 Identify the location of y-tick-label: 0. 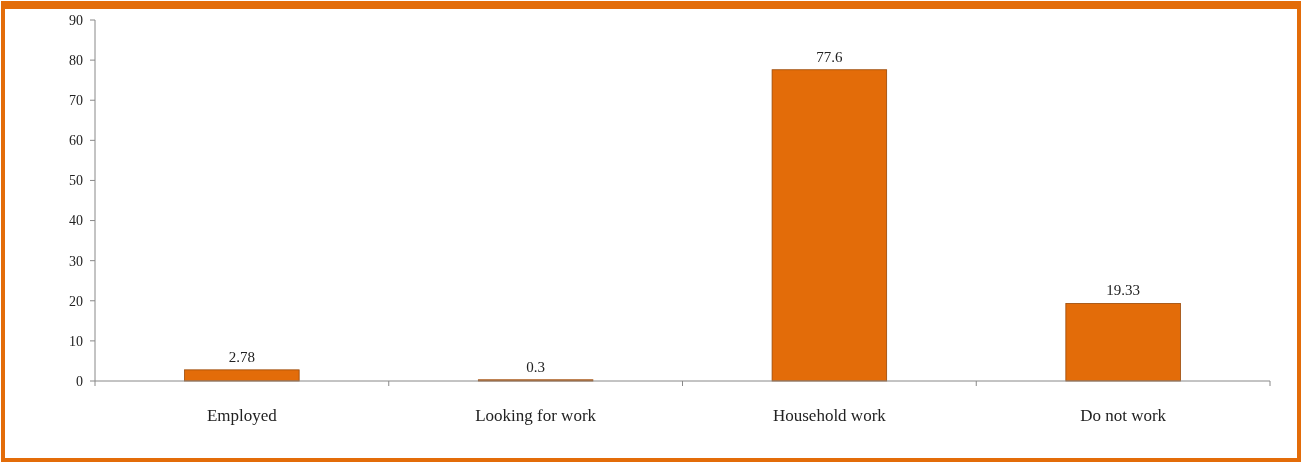
(79, 381).